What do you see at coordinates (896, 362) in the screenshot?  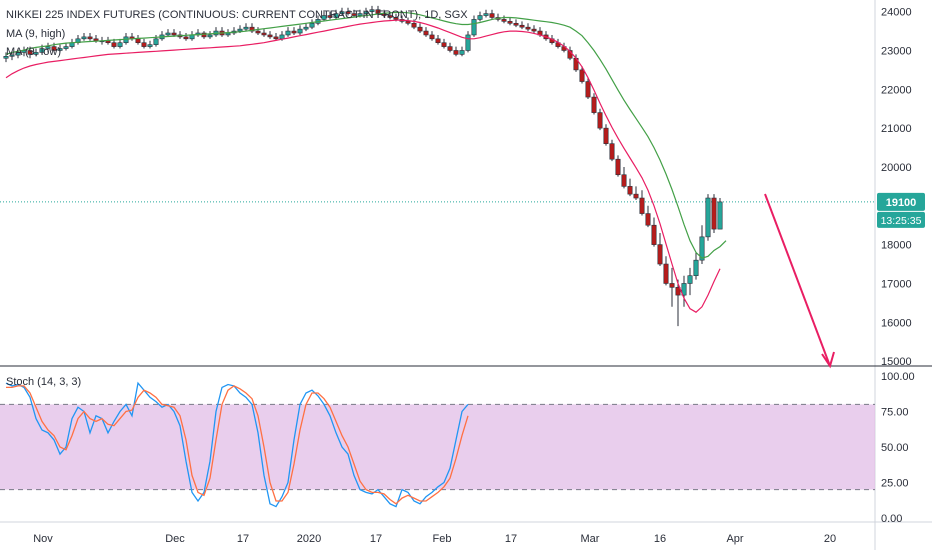 I see `price-tick-label: 15000` at bounding box center [896, 362].